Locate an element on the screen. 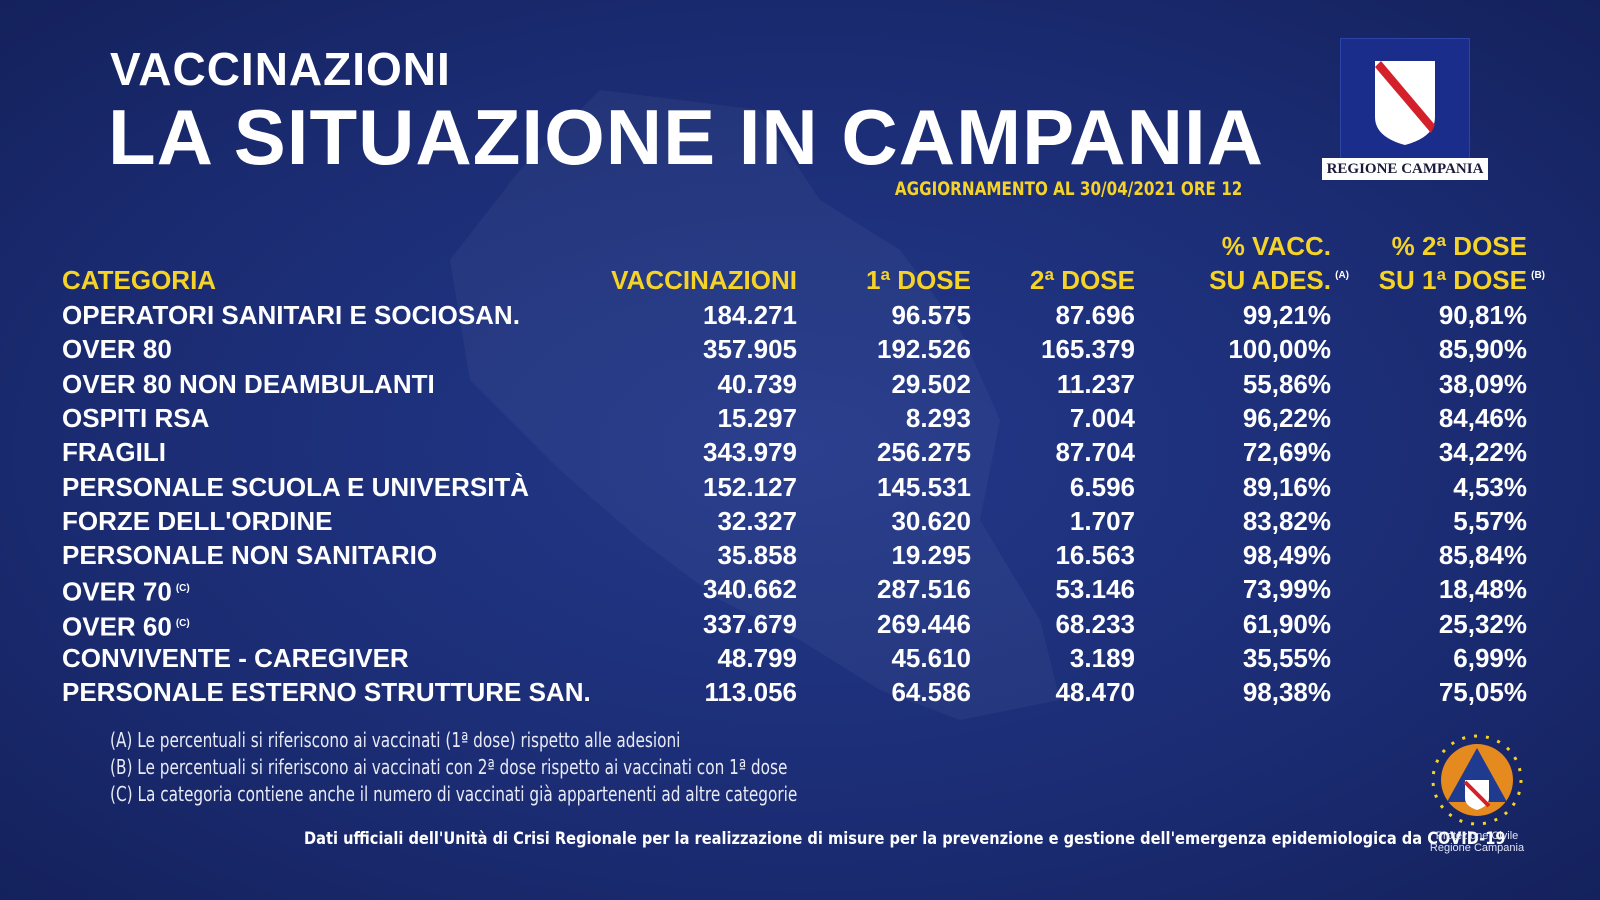 The image size is (1600, 900). cell-value: 32.327 is located at coordinates (757, 520).